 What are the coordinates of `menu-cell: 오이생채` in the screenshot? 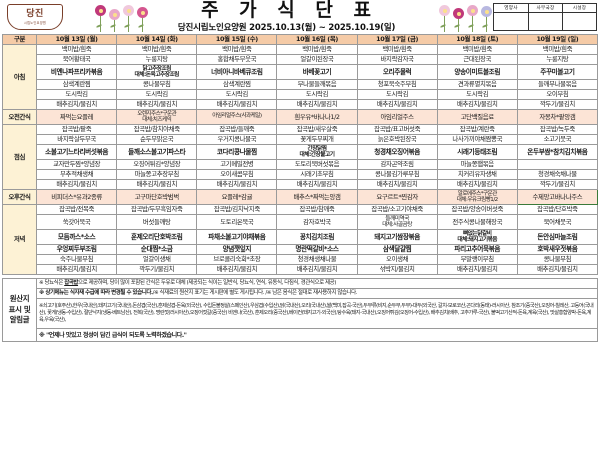 It's located at (397, 259).